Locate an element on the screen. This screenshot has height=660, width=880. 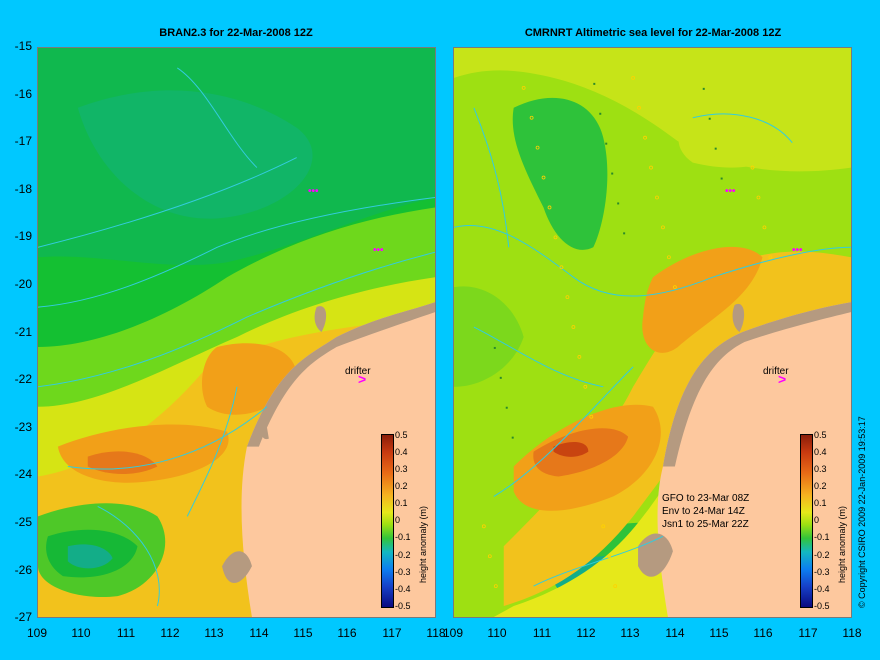
lat-tick-label: -20 is located at coordinates (23, 284).